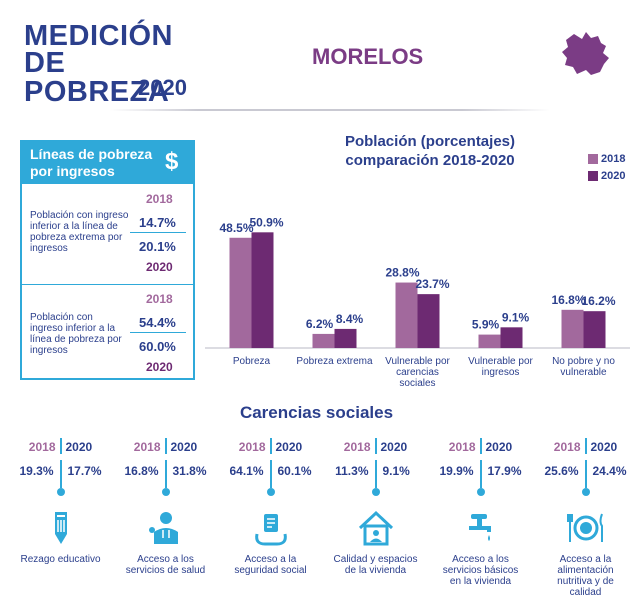  Describe the element at coordinates (593, 159) in the screenshot. I see `legend-swatch-2018` at that location.